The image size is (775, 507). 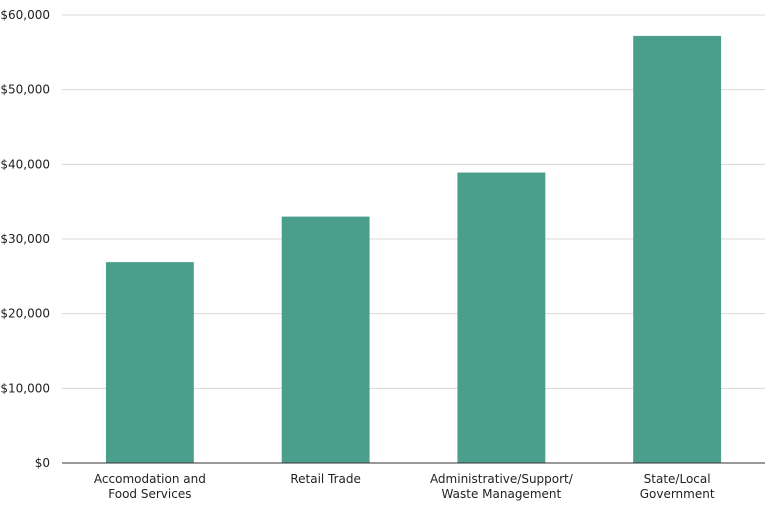 I want to click on y-tick-label: $30,000, so click(x=25, y=239).